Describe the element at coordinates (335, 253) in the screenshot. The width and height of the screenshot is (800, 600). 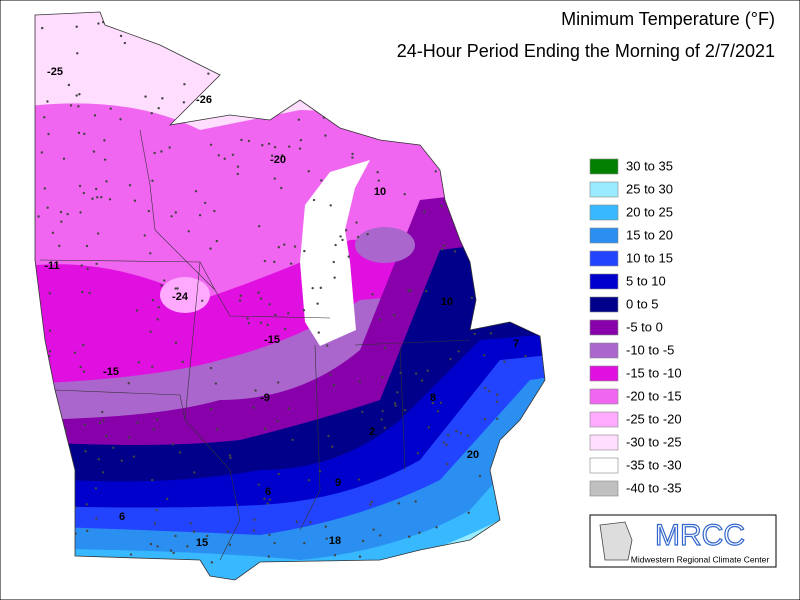
I see `lake-michigan` at that location.